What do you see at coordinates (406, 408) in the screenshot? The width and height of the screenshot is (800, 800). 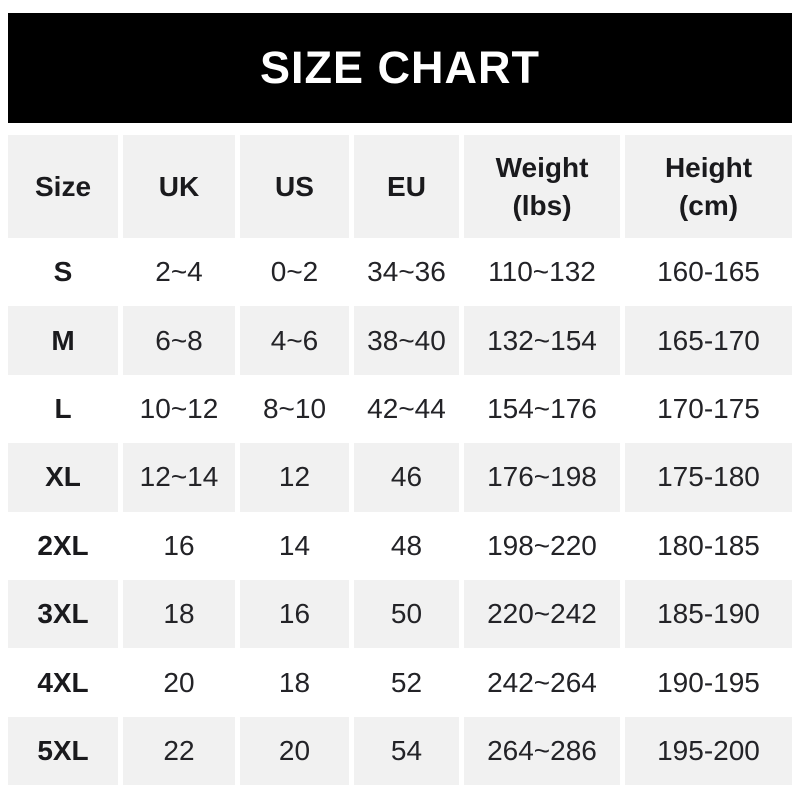 I see `cell-eu: 42~44` at bounding box center [406, 408].